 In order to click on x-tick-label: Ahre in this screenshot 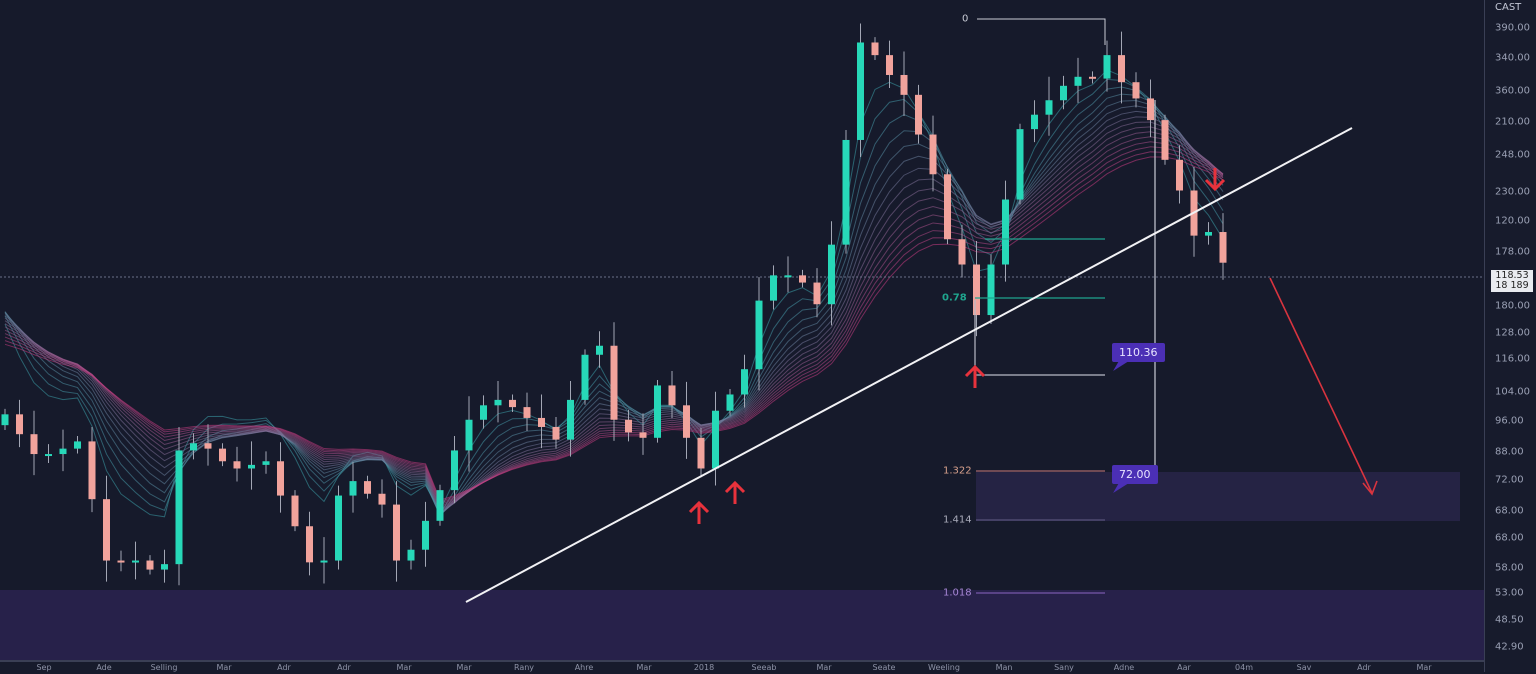, I will do `click(584, 667)`.